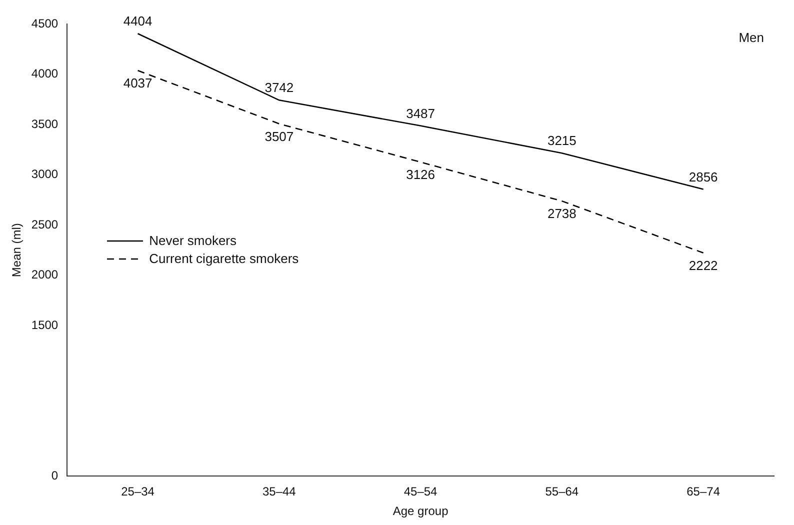 The image size is (794, 525). Describe the element at coordinates (138, 491) in the screenshot. I see `x-tick-label: 25–34` at that location.